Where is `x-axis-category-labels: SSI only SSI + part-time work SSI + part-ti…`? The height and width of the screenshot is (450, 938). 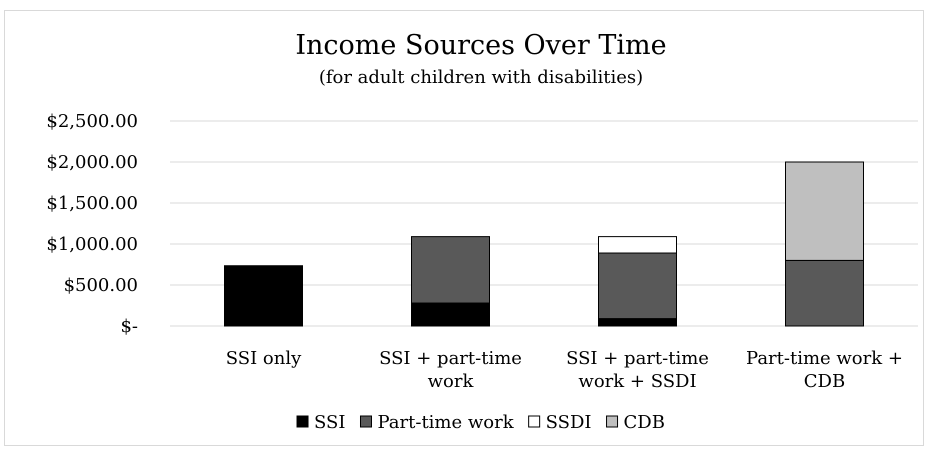 x-axis-category-labels: SSI only SSI + part-time work SSI + part-ti… is located at coordinates (564, 370).